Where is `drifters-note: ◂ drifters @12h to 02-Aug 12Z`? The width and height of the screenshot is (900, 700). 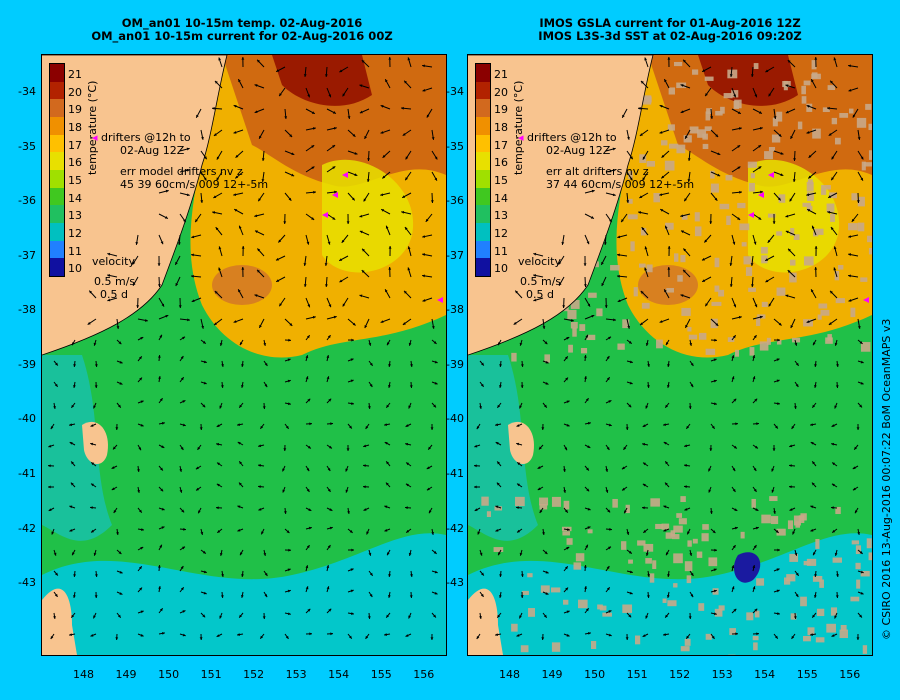 drifters-note: ◂ drifters @12h to 02-Aug 12Z is located at coordinates (141, 144).